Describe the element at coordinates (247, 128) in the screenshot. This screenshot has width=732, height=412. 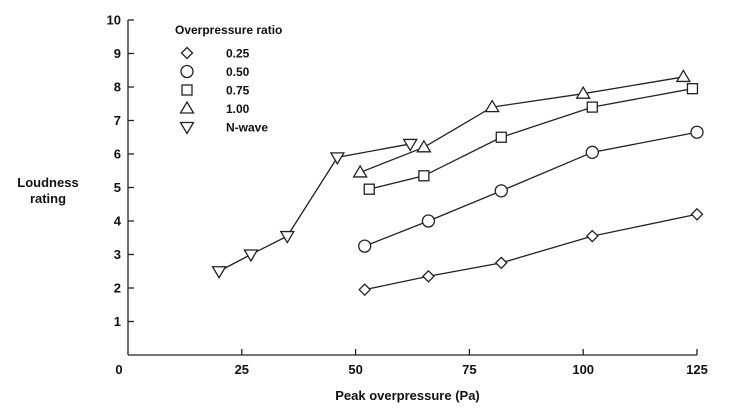
I see `legend-entry-label: N-wave` at that location.